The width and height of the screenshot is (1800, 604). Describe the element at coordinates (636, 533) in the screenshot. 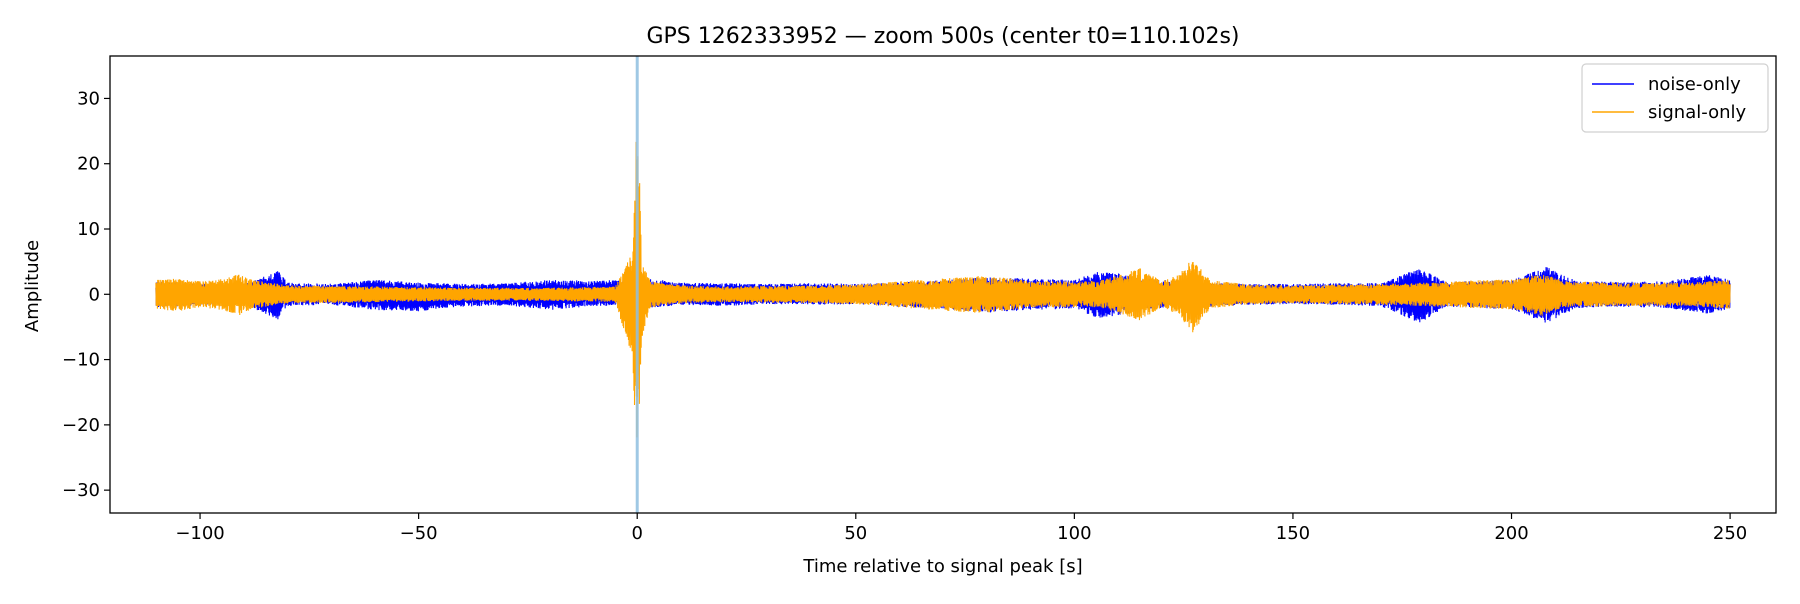

I see `x-tick-label: 0` at that location.